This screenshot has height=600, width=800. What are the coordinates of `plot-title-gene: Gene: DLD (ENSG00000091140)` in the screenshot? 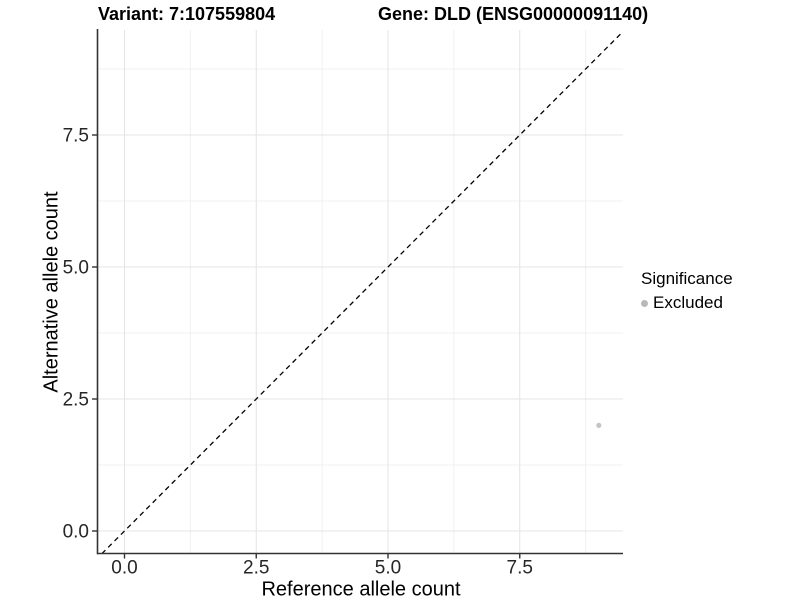 It's located at (513, 14).